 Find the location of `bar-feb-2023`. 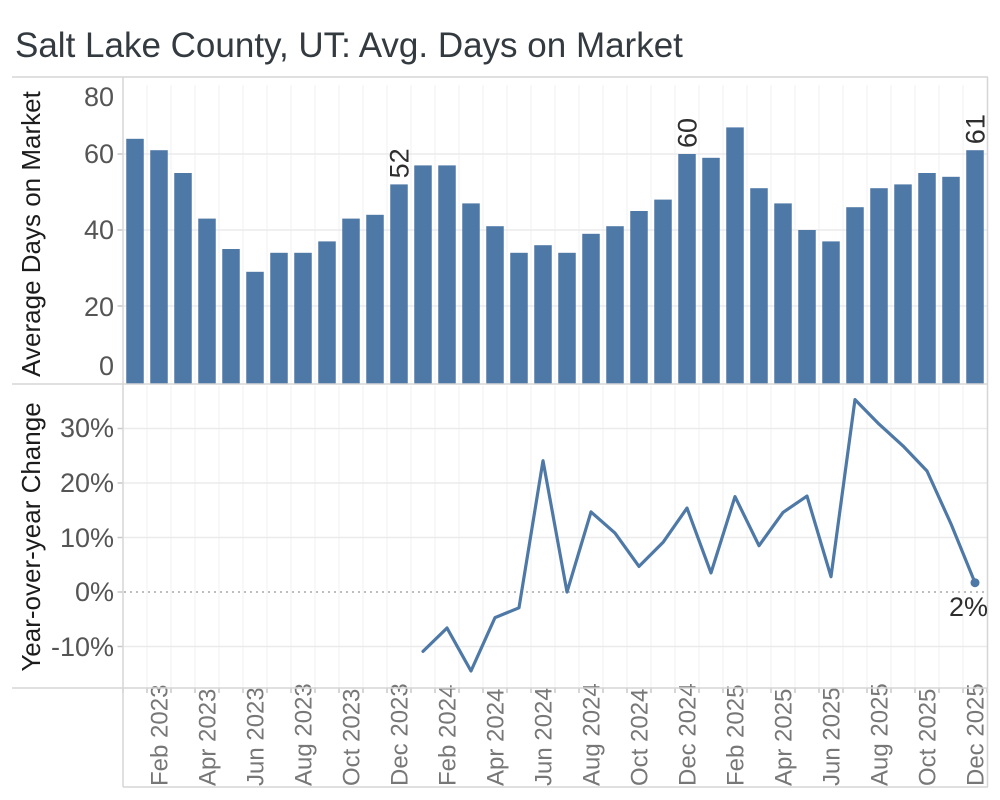

bar-feb-2023 is located at coordinates (159, 267).